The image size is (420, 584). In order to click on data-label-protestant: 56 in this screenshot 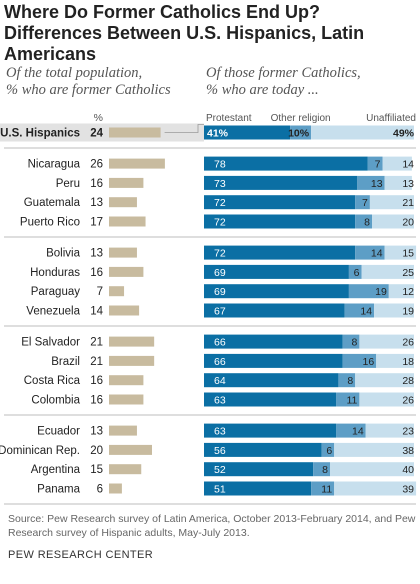, I will do `click(220, 451)`.